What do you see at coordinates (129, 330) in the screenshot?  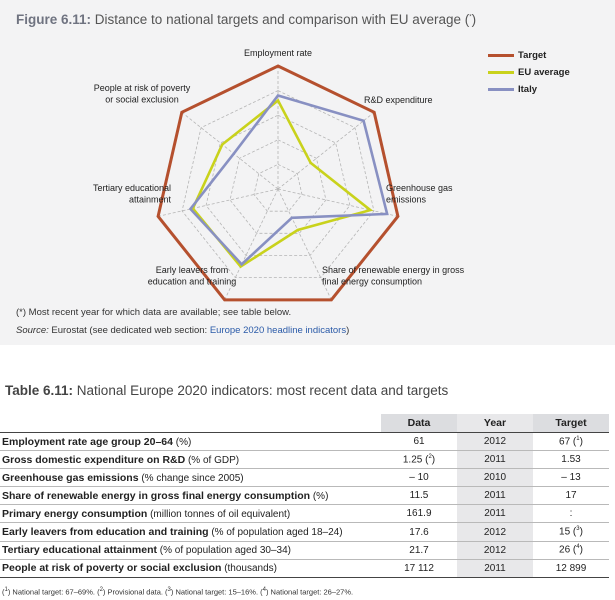 I see `source-text: Eurostat (see dedicated web section:` at bounding box center [129, 330].